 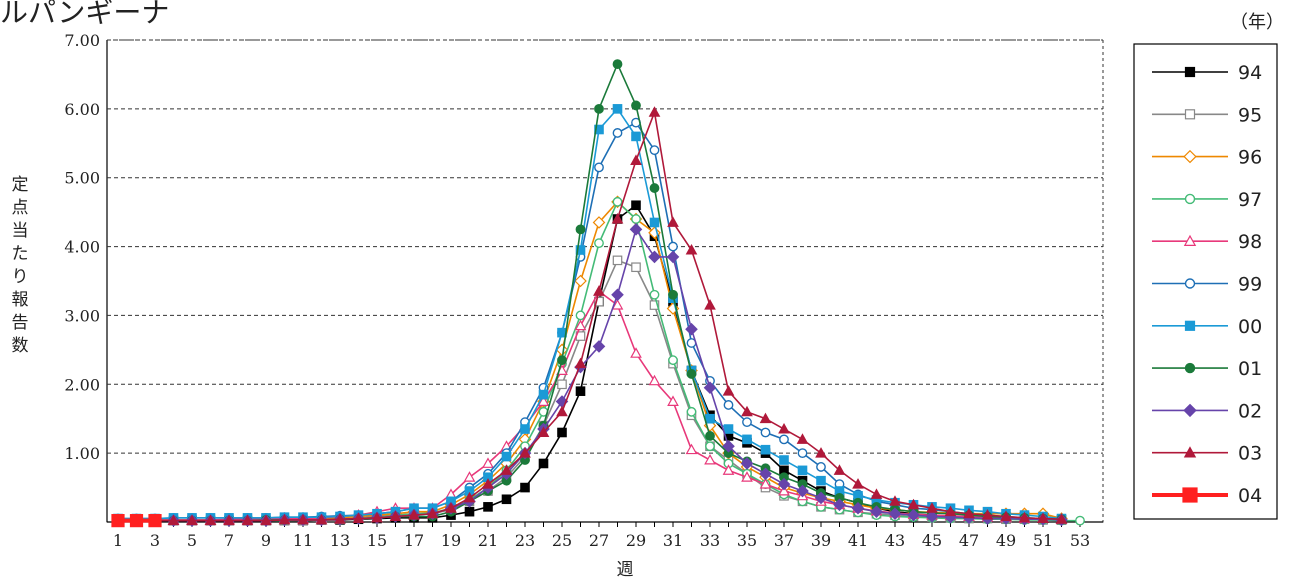 I want to click on legend-entry-94: 94, so click(x=1207, y=73).